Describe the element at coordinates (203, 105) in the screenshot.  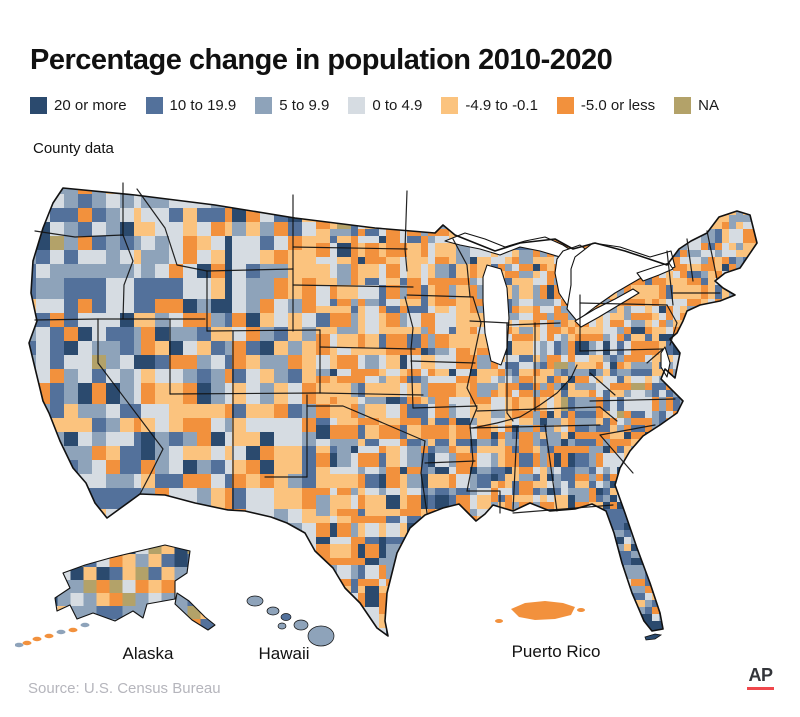
I see `legend-label: 10 to 19.9` at that location.